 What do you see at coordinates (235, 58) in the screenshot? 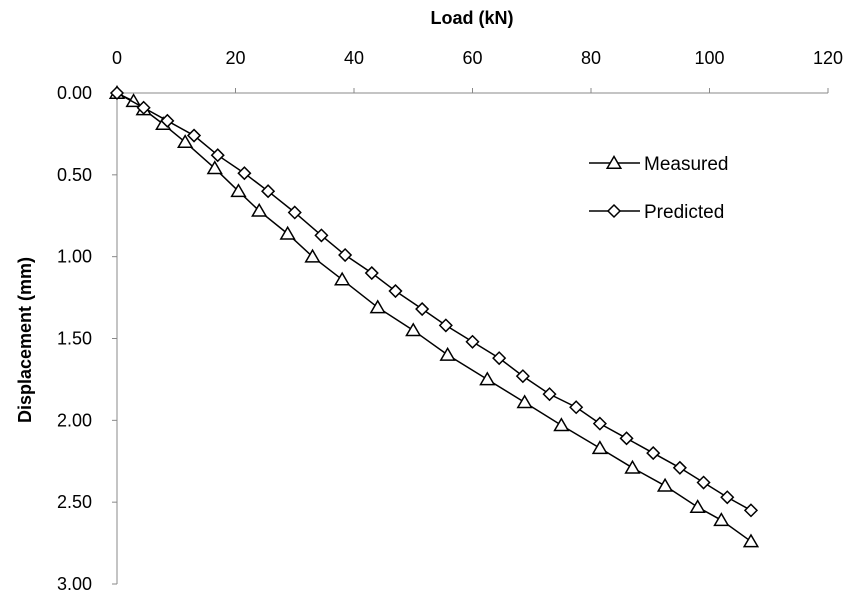
I see `x-tick-label: 20` at bounding box center [235, 58].